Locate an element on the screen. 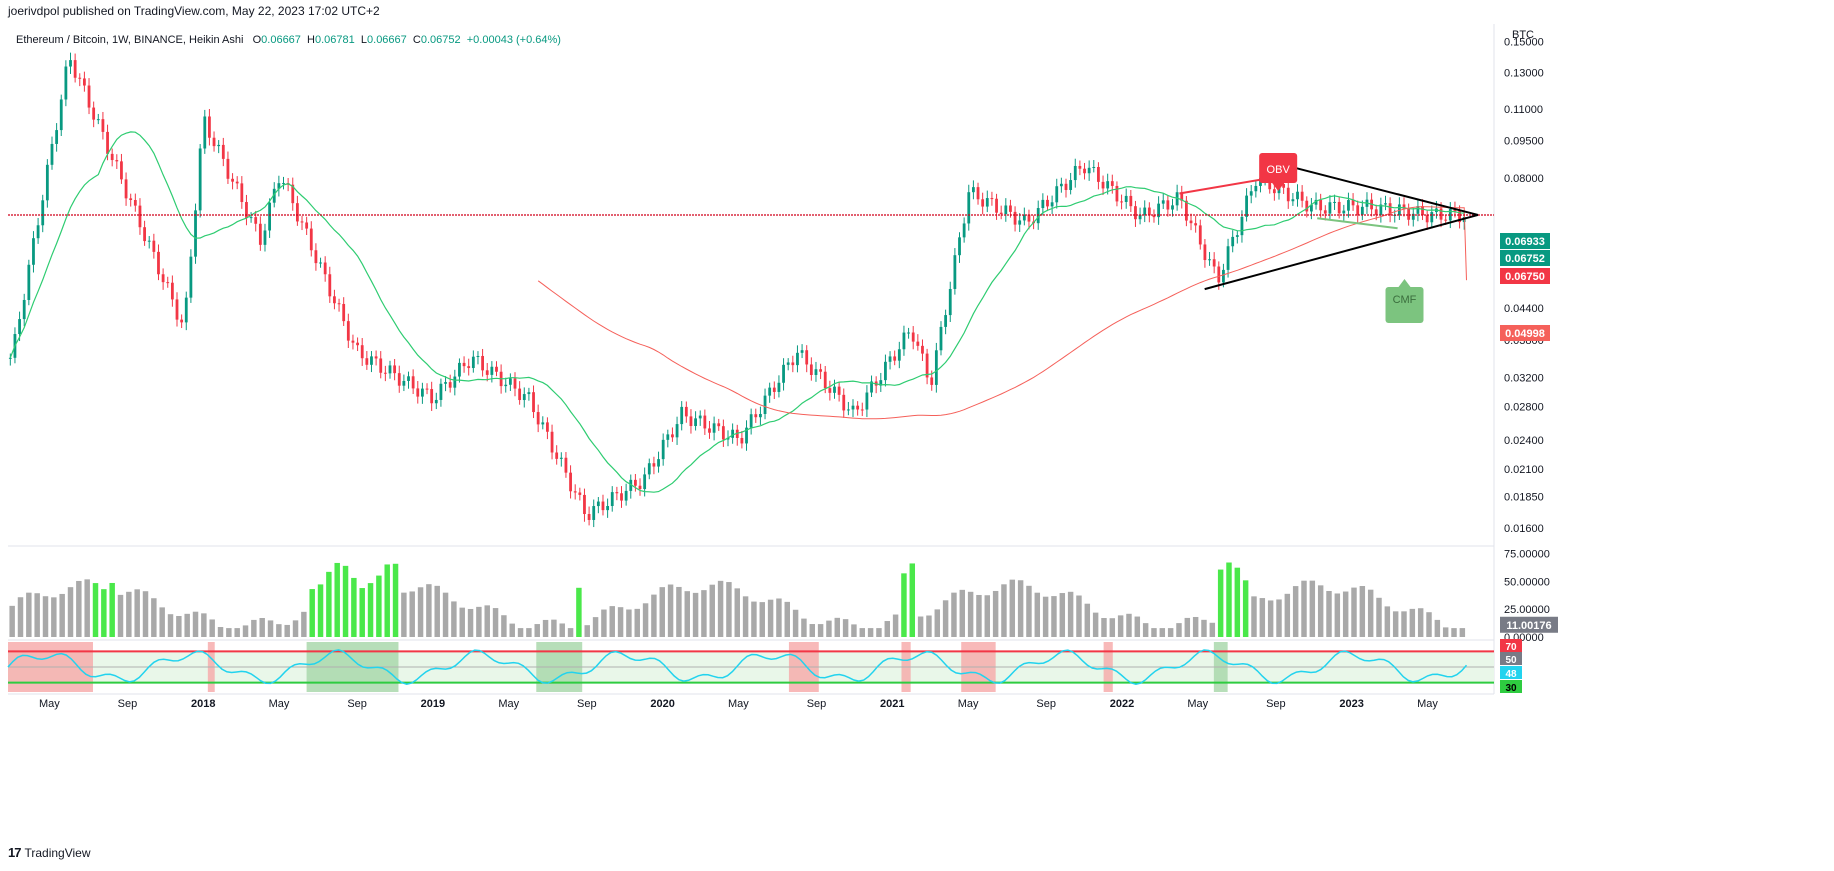 This screenshot has width=1834, height=871. cmf-label: CMF is located at coordinates (1405, 300).